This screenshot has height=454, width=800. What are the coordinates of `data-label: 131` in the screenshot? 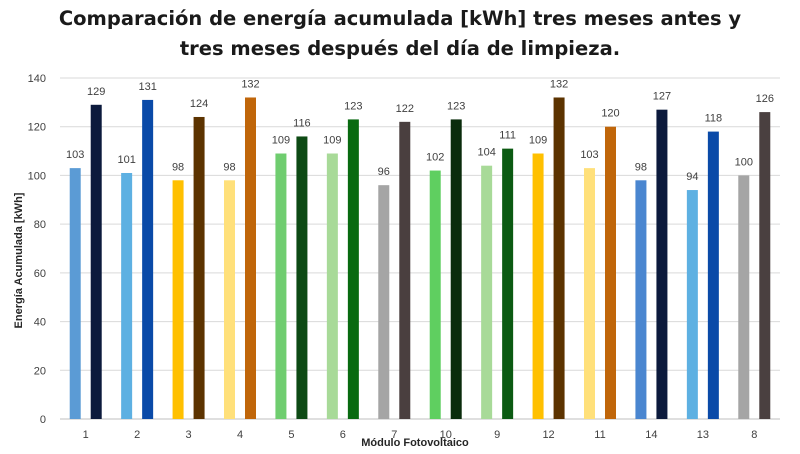 It's located at (147, 87).